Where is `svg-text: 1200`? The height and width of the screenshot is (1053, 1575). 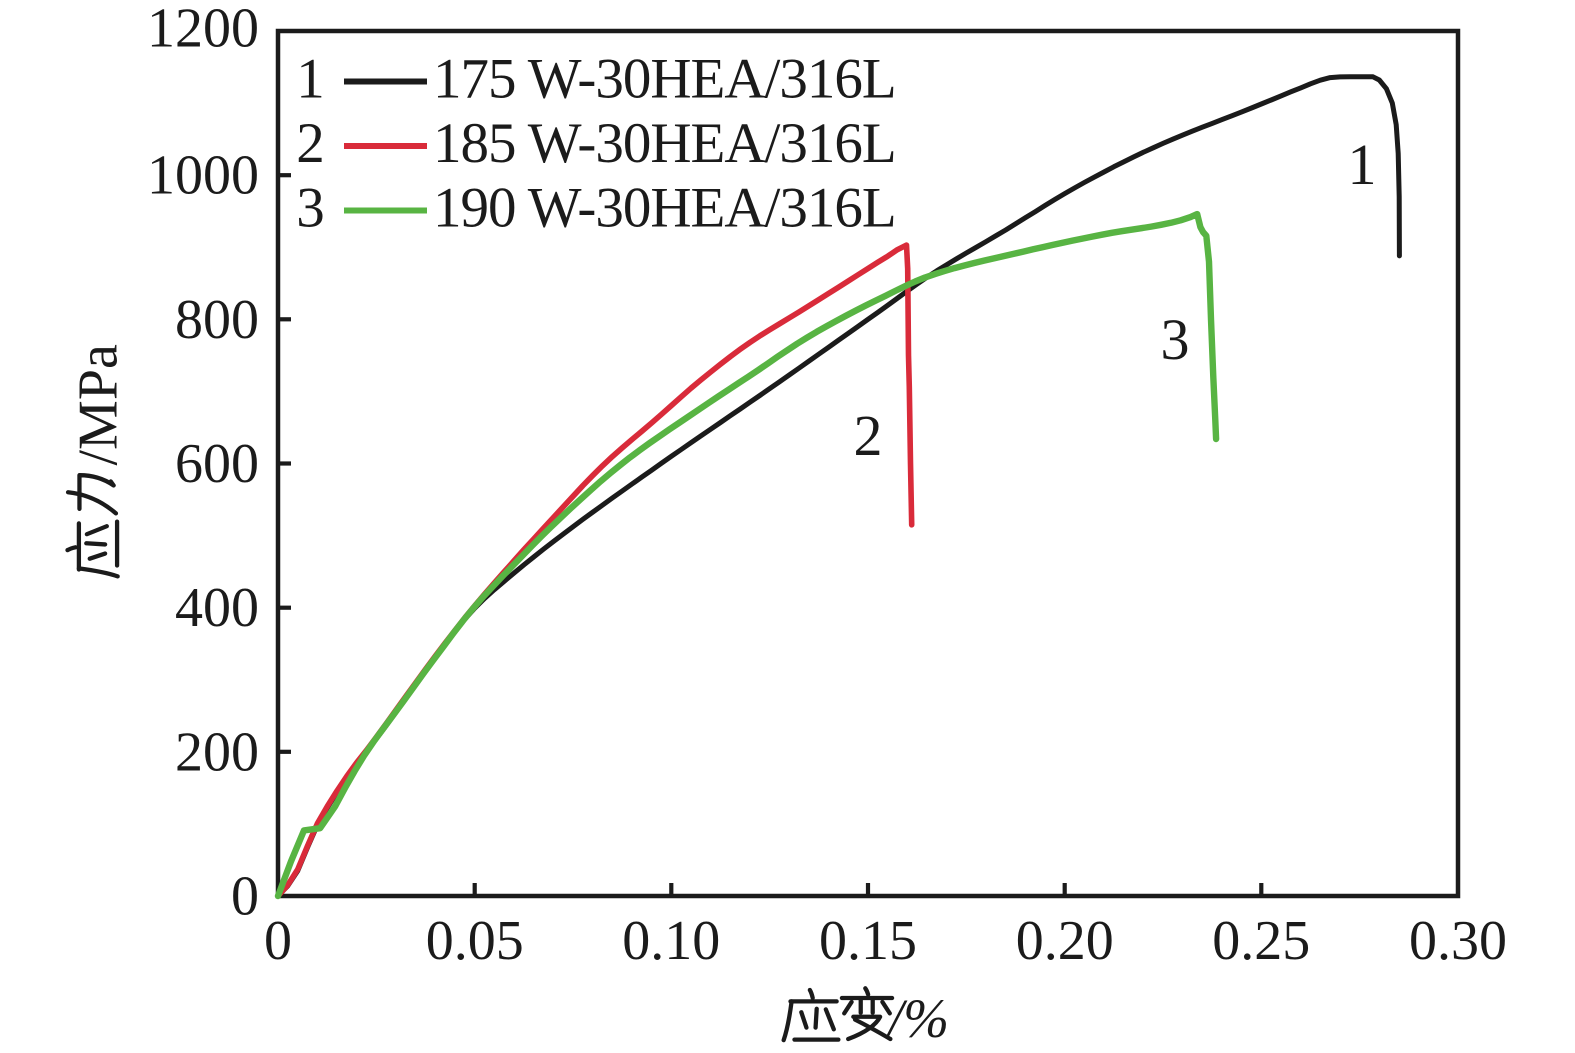
svg-text: 1200 is located at coordinates (203, 30).